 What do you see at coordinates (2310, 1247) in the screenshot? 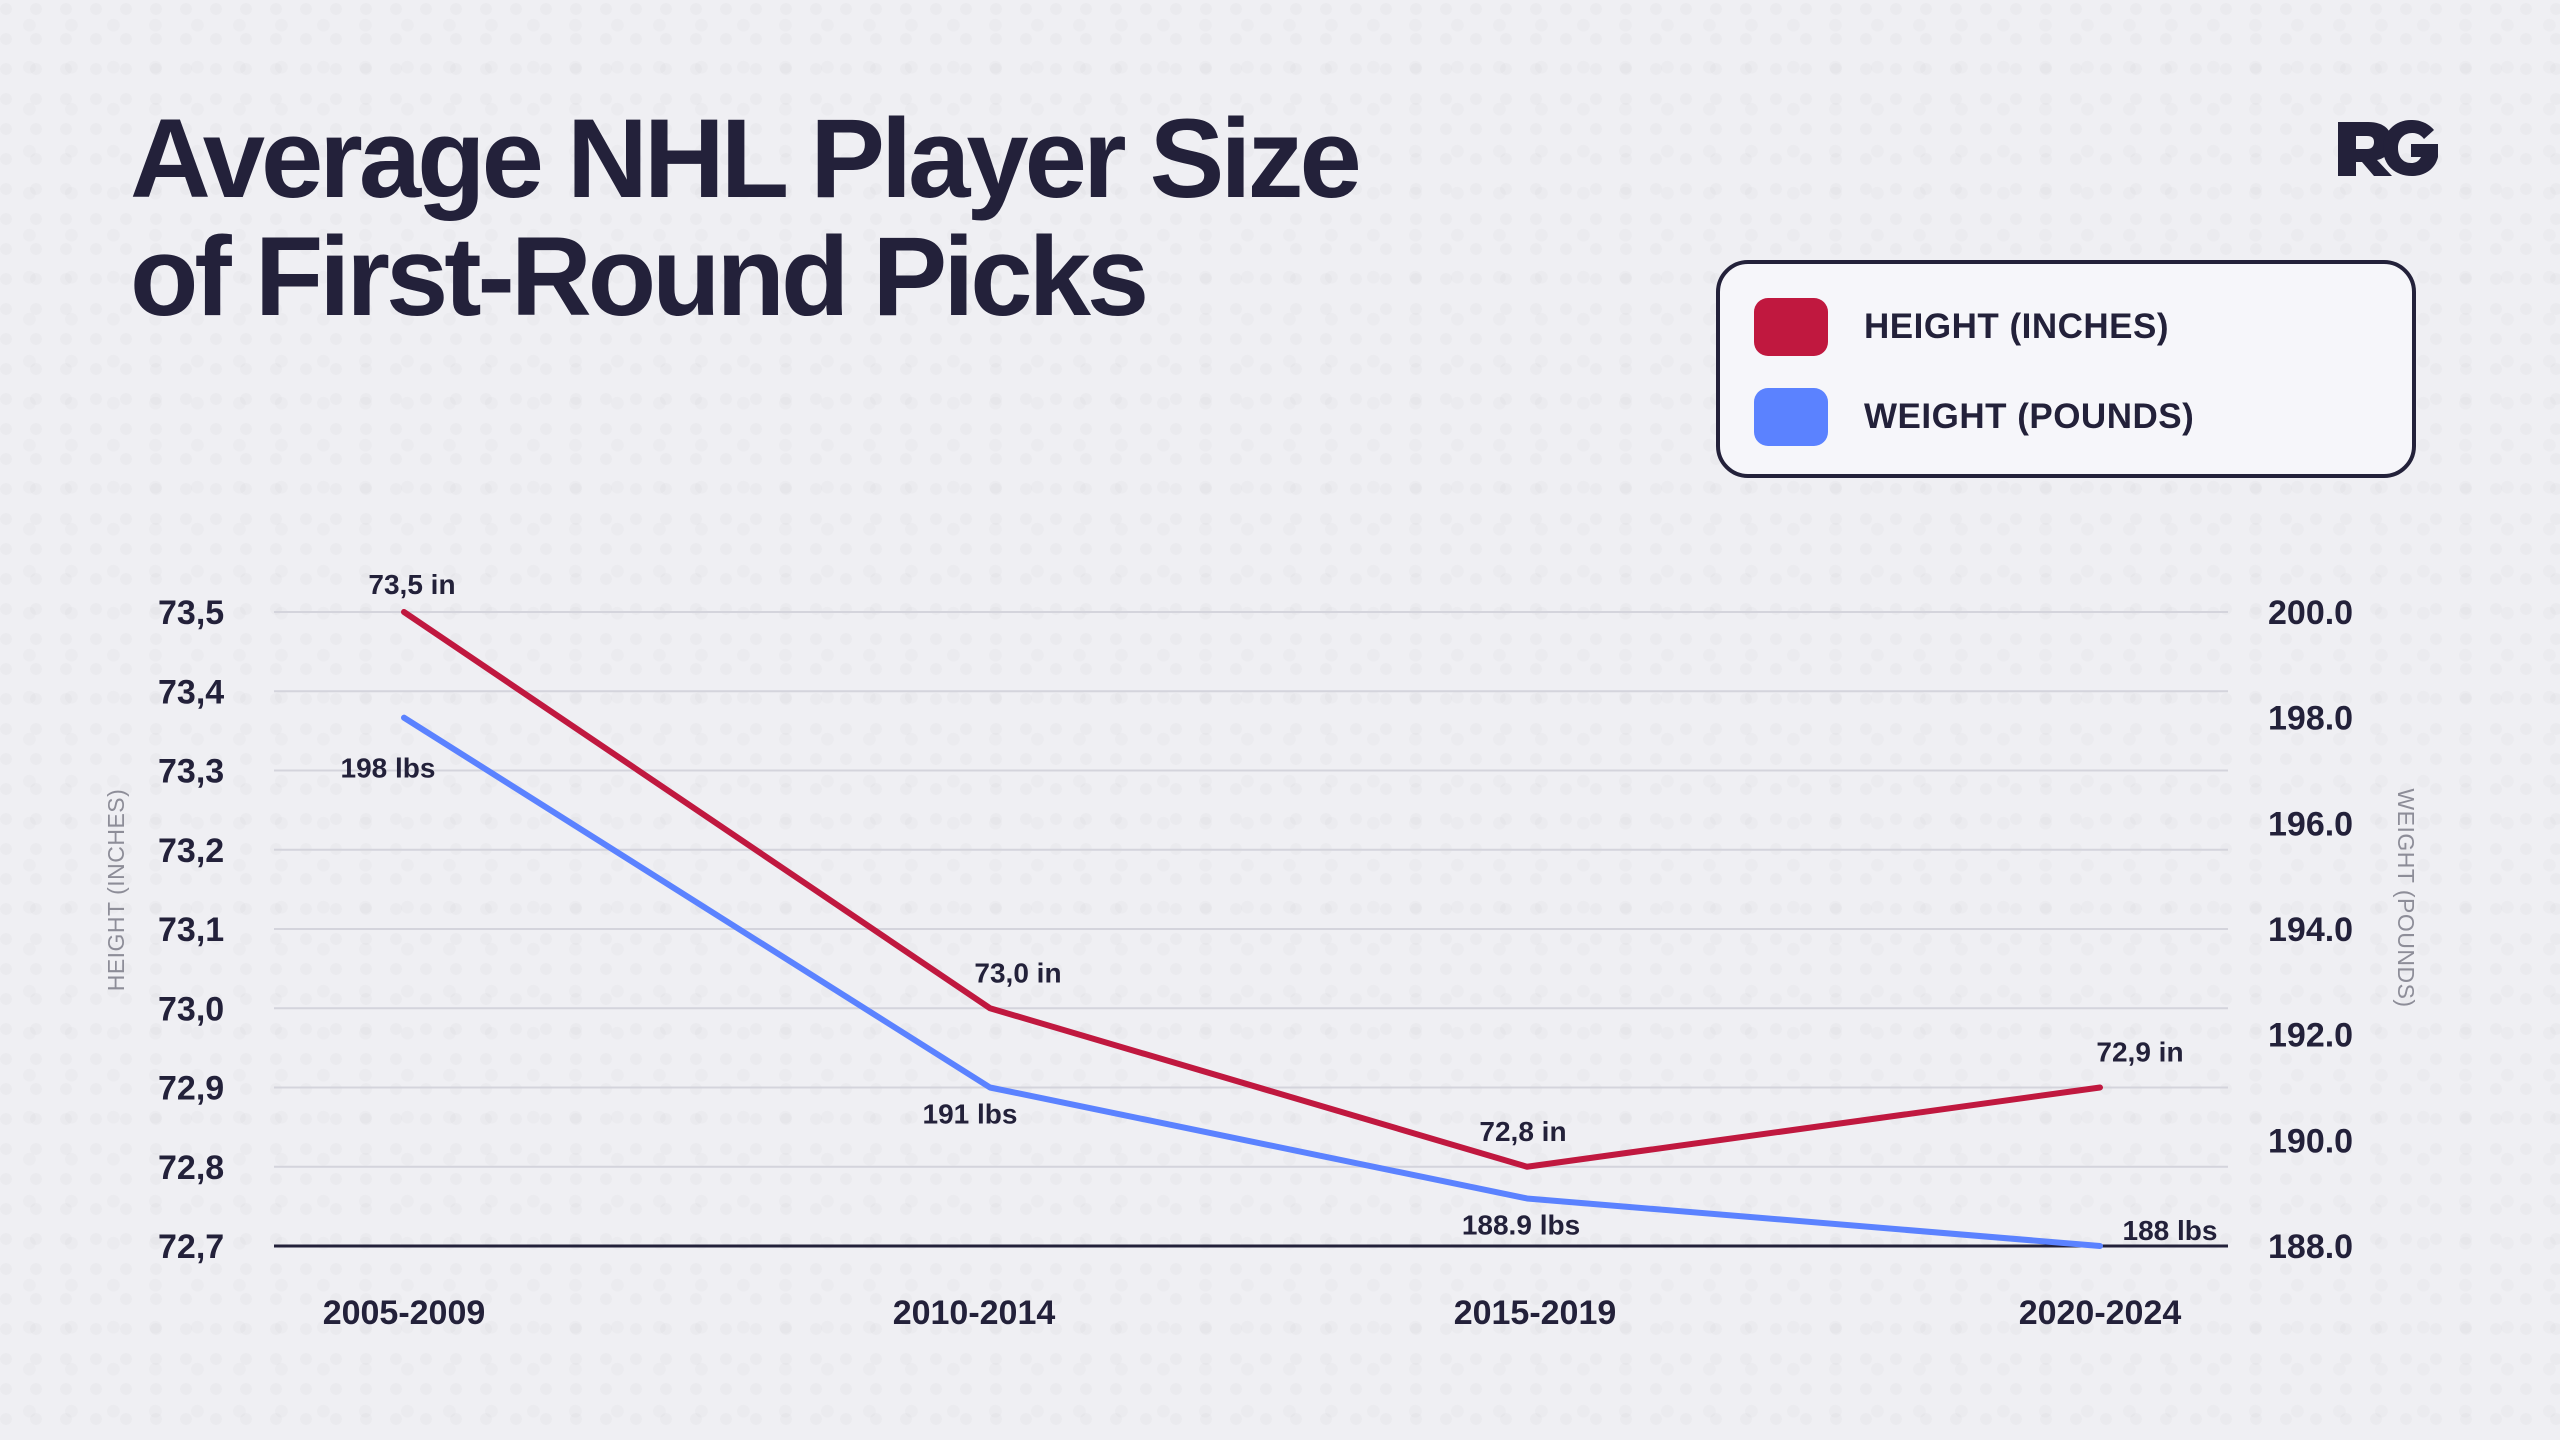
I see `right-y-tick-label: 188.0` at bounding box center [2310, 1247].